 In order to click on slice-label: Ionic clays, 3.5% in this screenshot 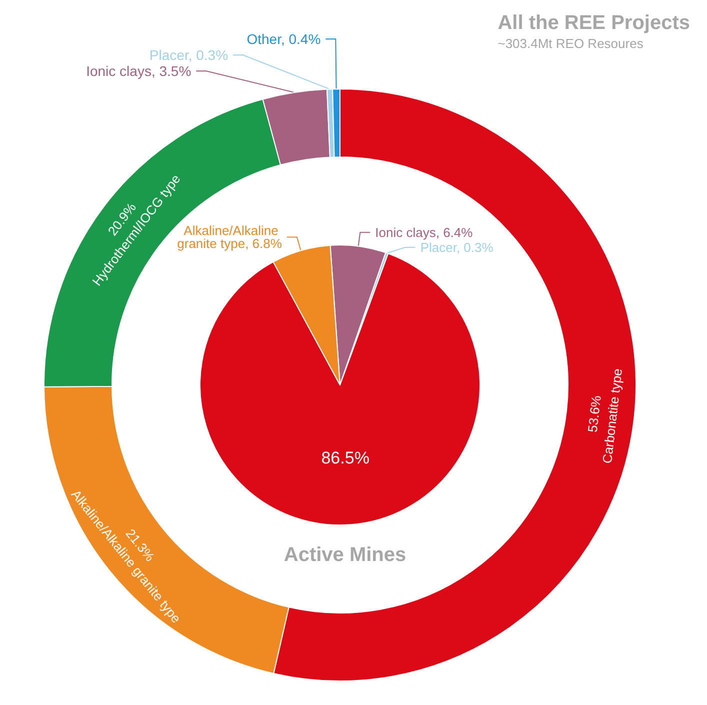, I will do `click(139, 71)`.